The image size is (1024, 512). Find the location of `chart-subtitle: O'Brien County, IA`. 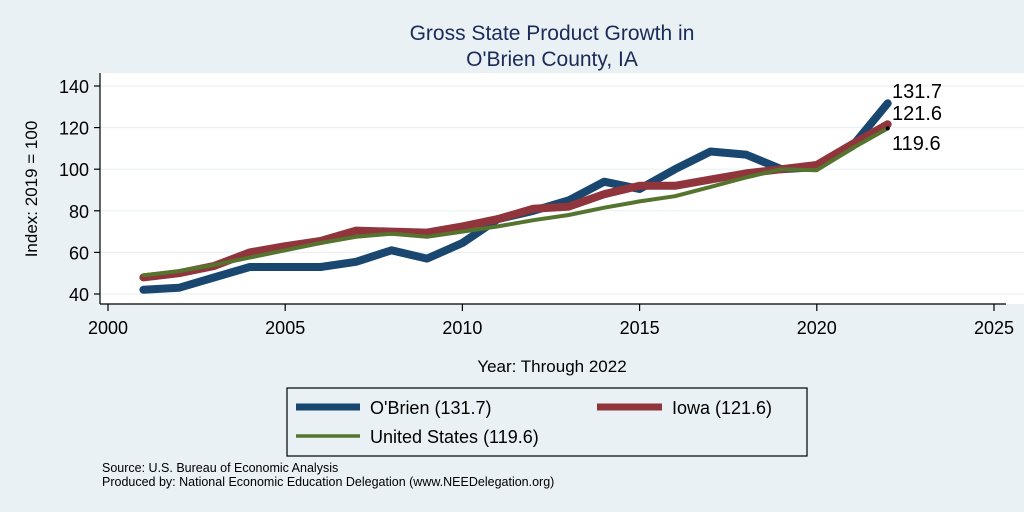

chart-subtitle: O'Brien County, IA is located at coordinates (552, 59).